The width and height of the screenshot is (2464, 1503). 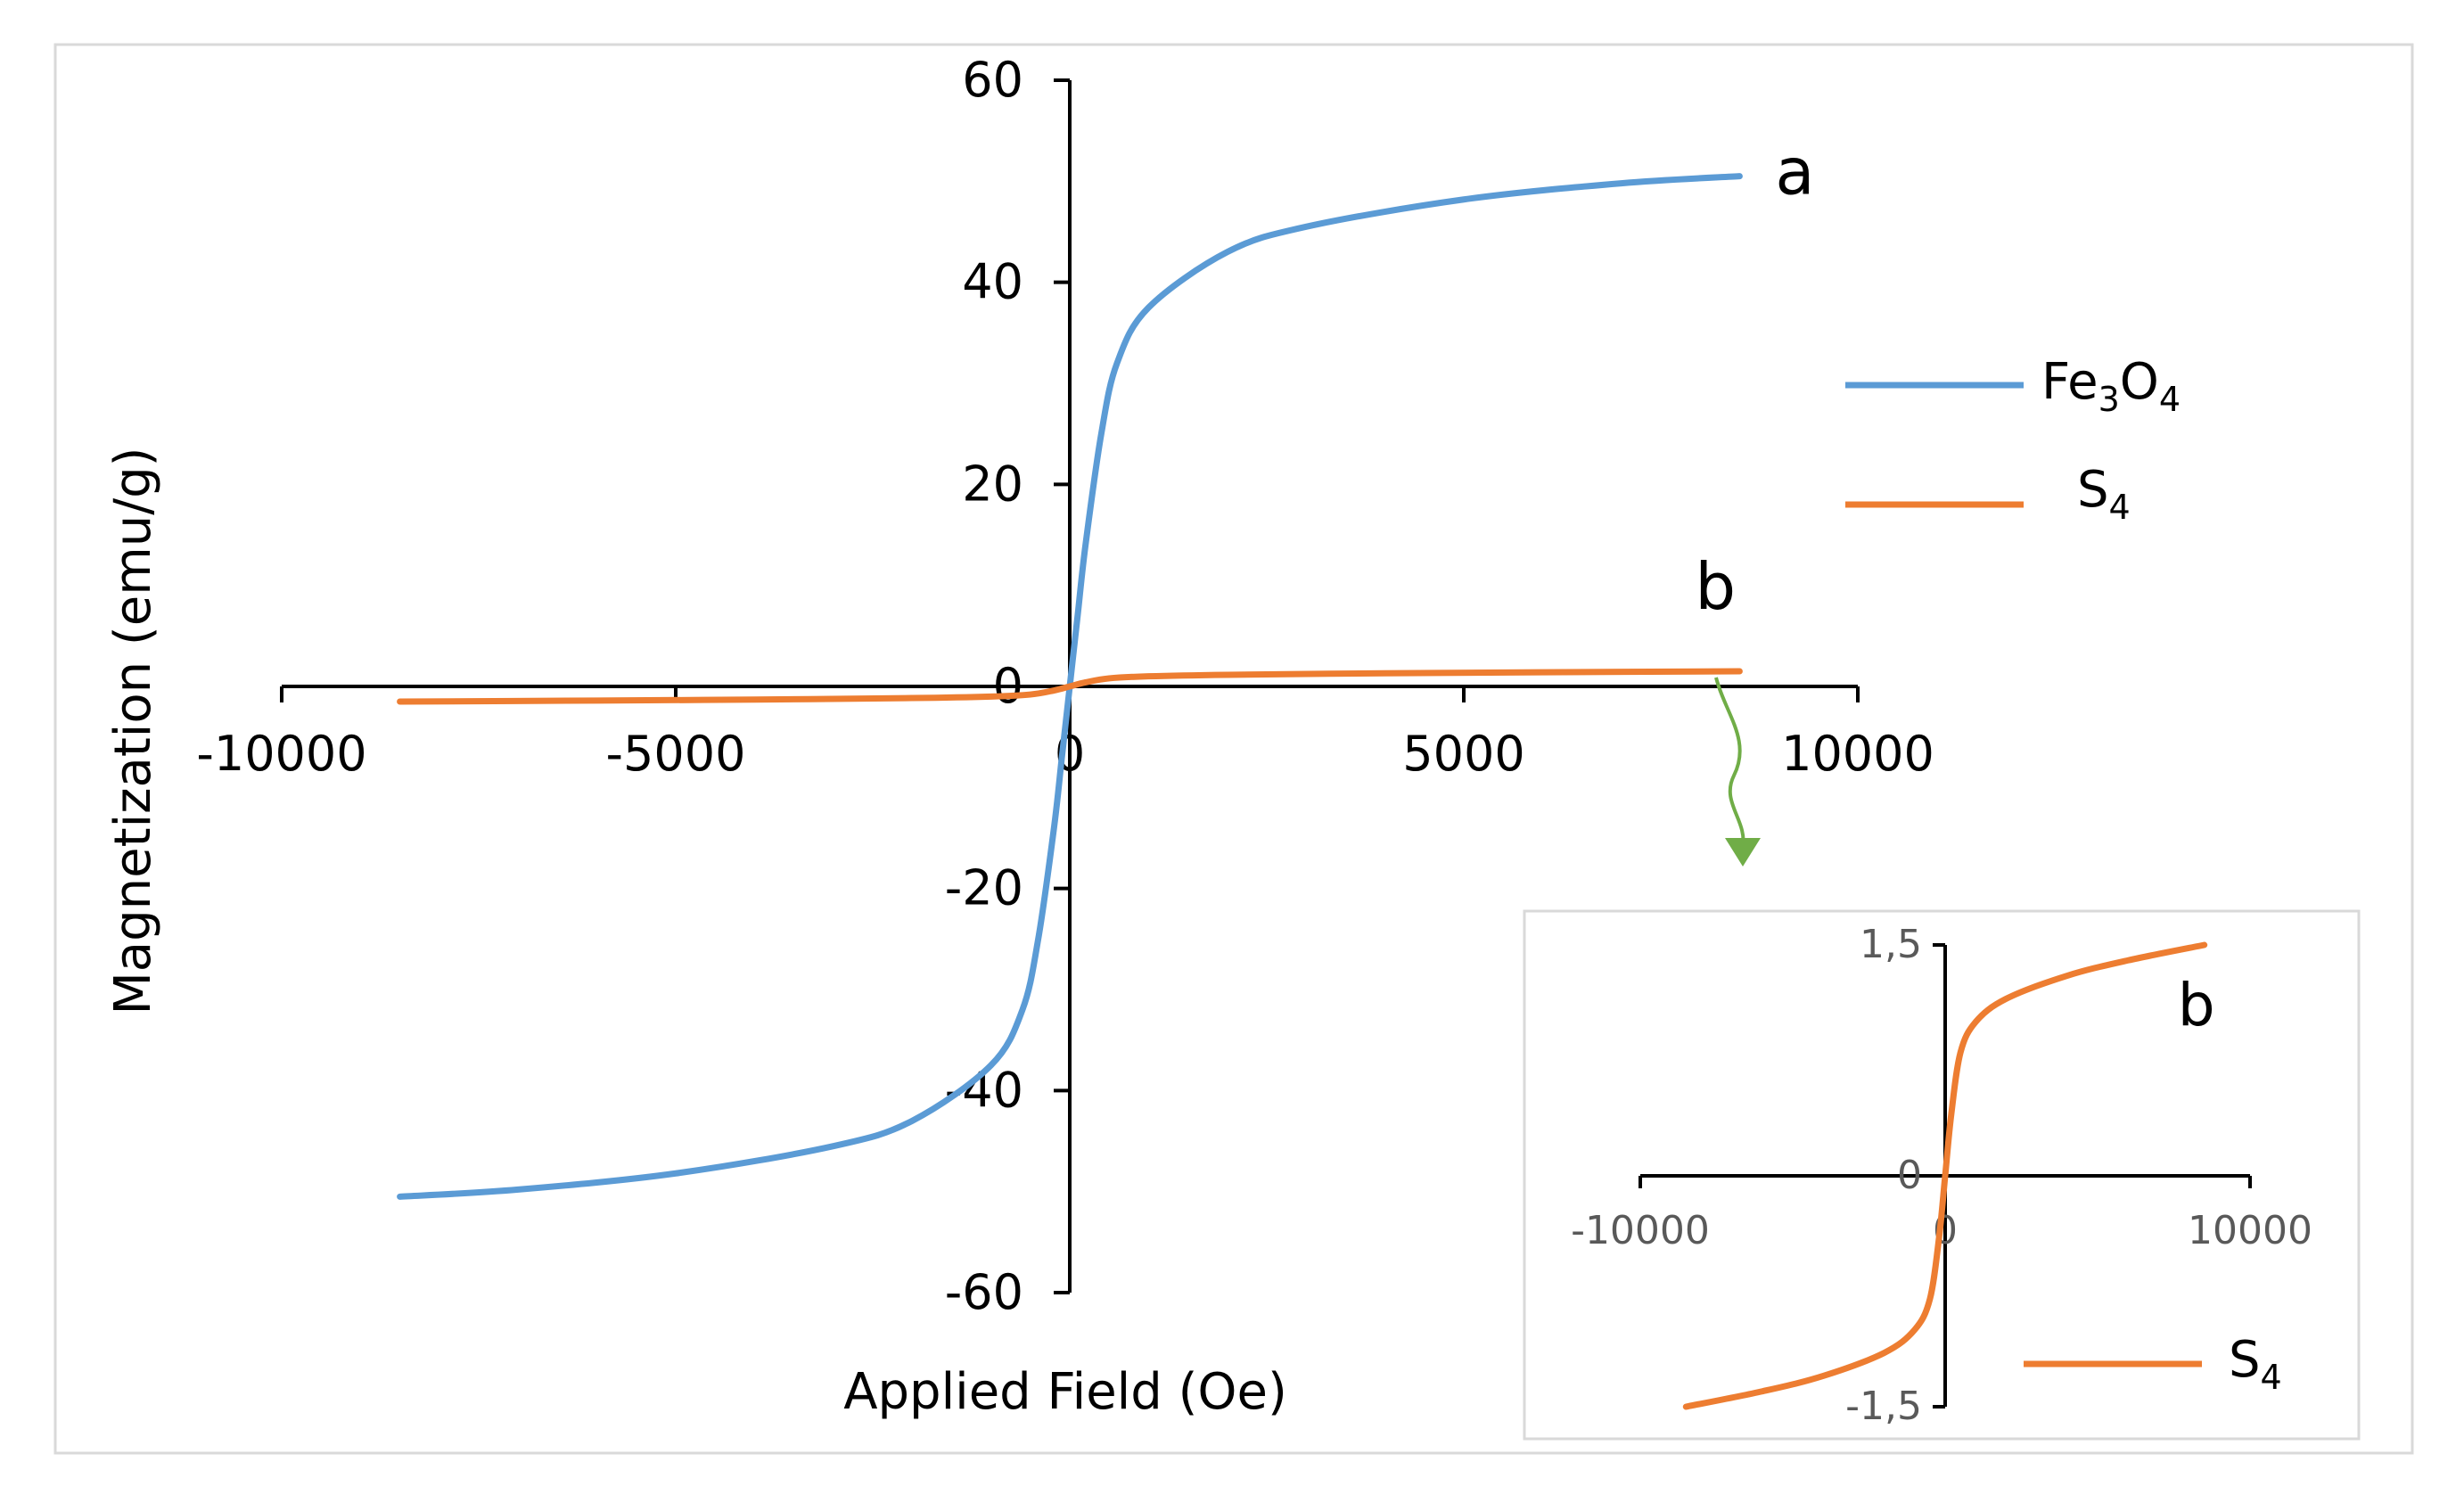 I want to click on inset-legend-label-s4: S4, so click(x=2255, y=1364).